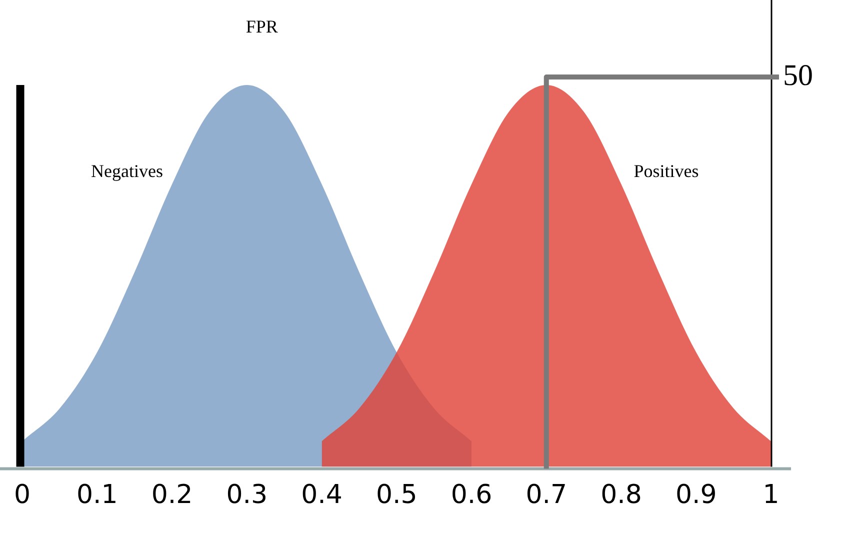 The image size is (841, 536). What do you see at coordinates (127, 171) in the screenshot?
I see `series-label: Negatives` at bounding box center [127, 171].